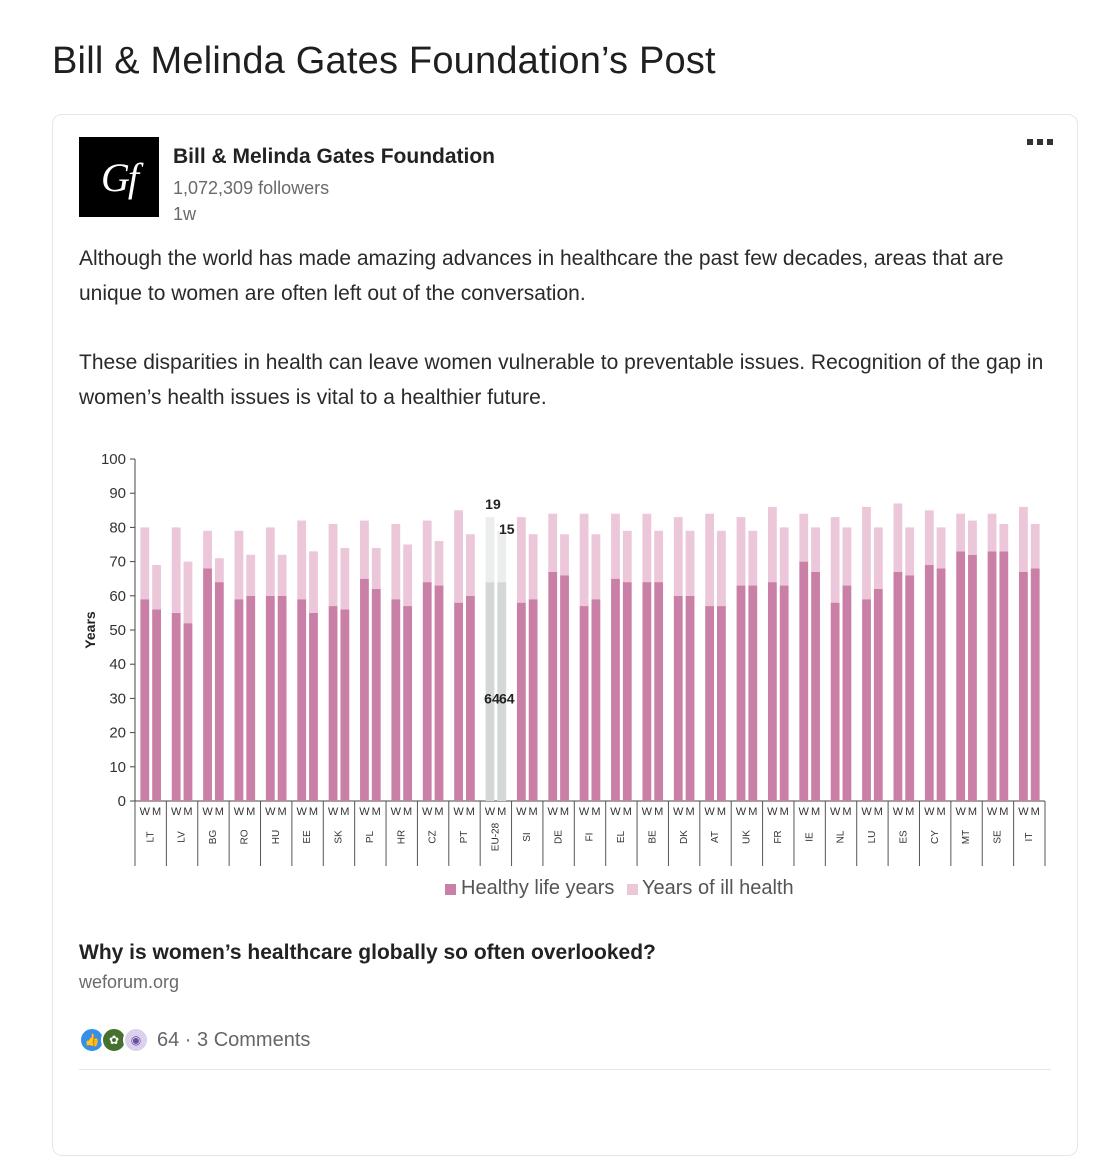 Image resolution: width=1120 pixels, height=1156 pixels. I want to click on country-label: MT, so click(966, 837).